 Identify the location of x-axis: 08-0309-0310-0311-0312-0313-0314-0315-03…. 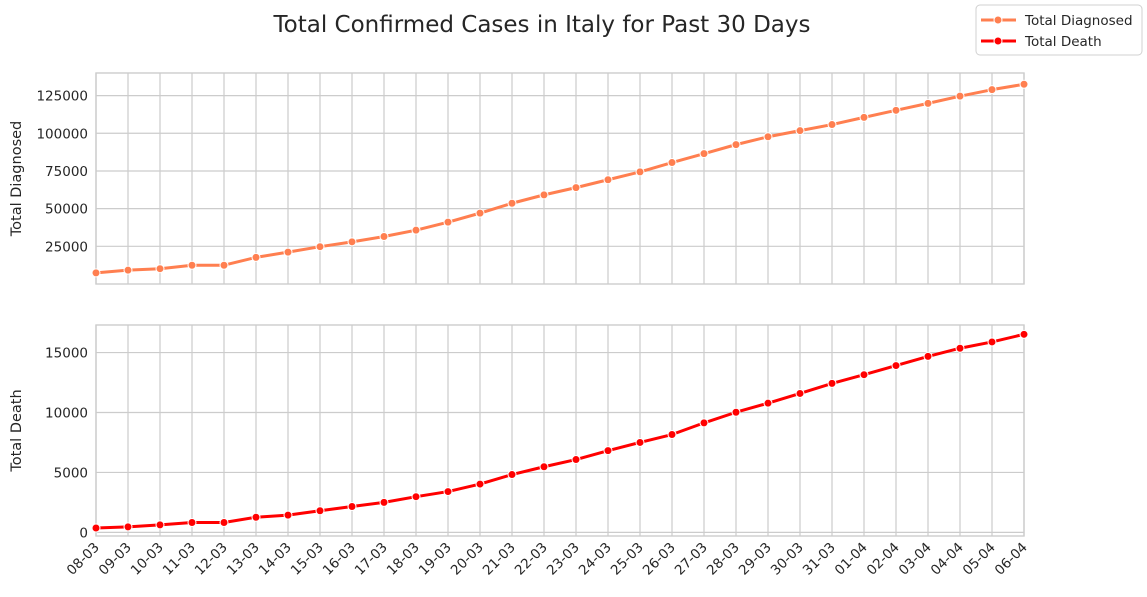
(547, 559).